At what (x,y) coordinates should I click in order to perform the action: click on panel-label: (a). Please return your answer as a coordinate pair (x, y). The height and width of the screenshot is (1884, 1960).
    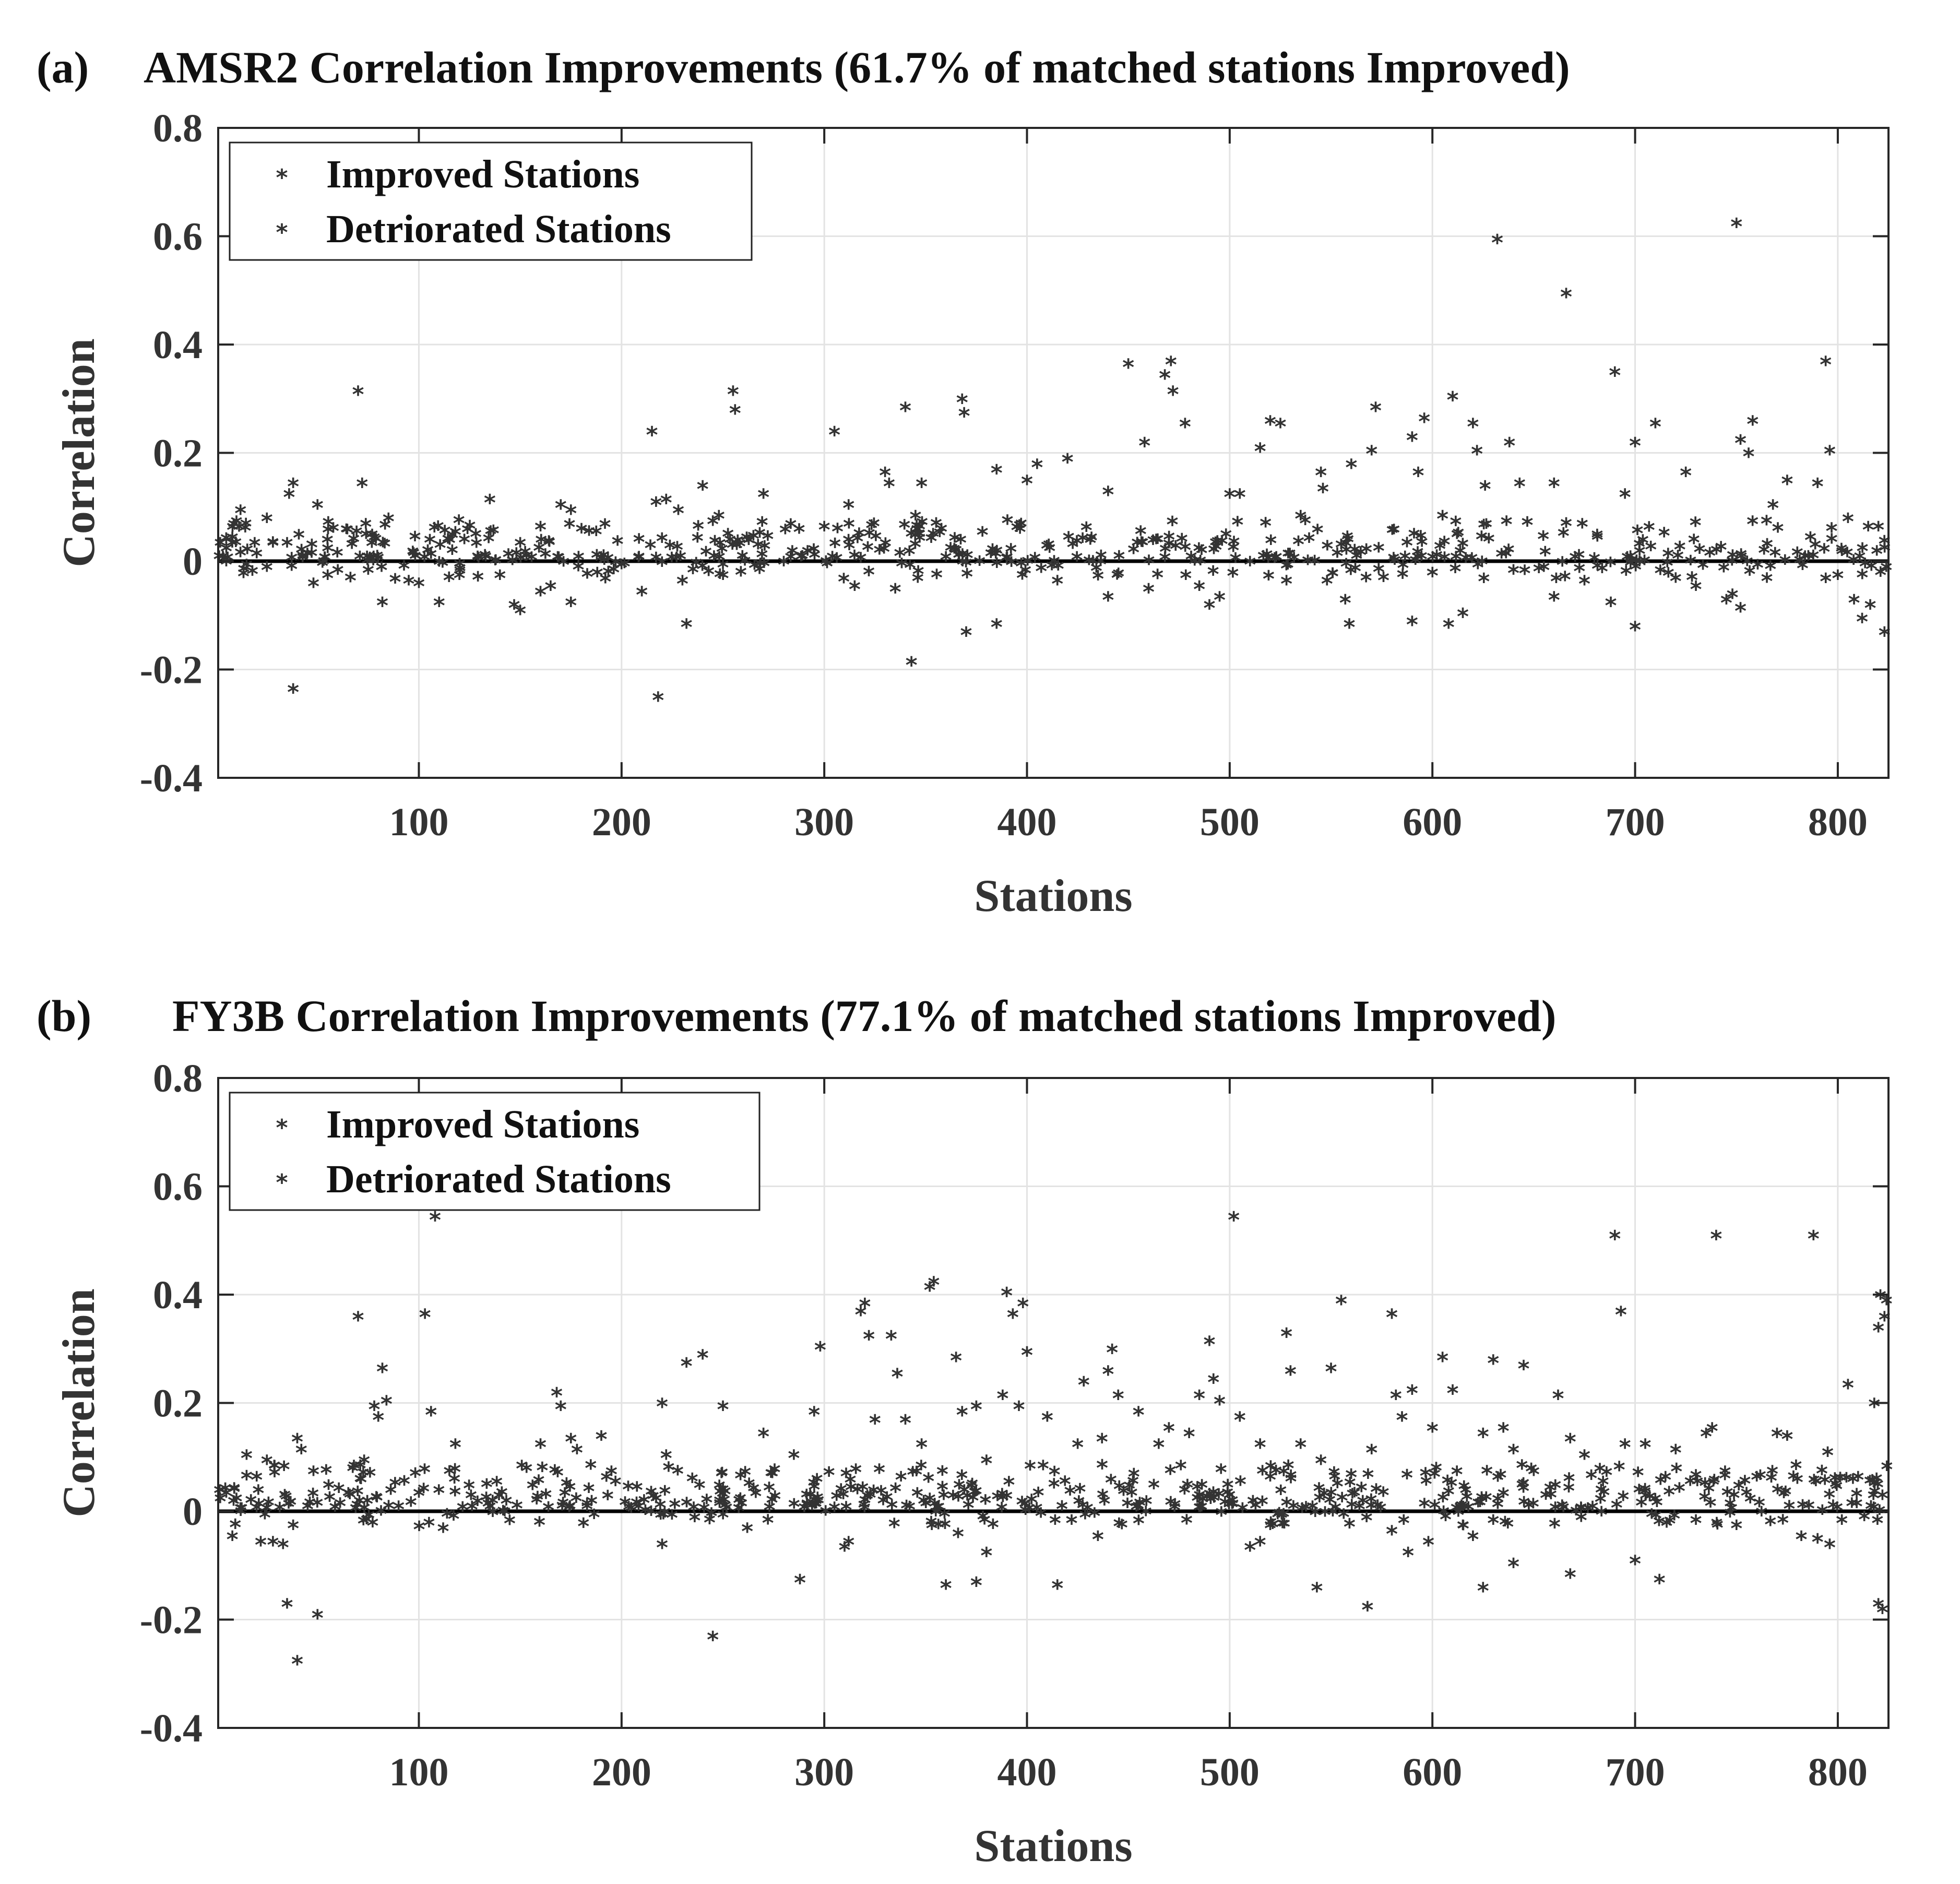
    Looking at the image, I should click on (63, 67).